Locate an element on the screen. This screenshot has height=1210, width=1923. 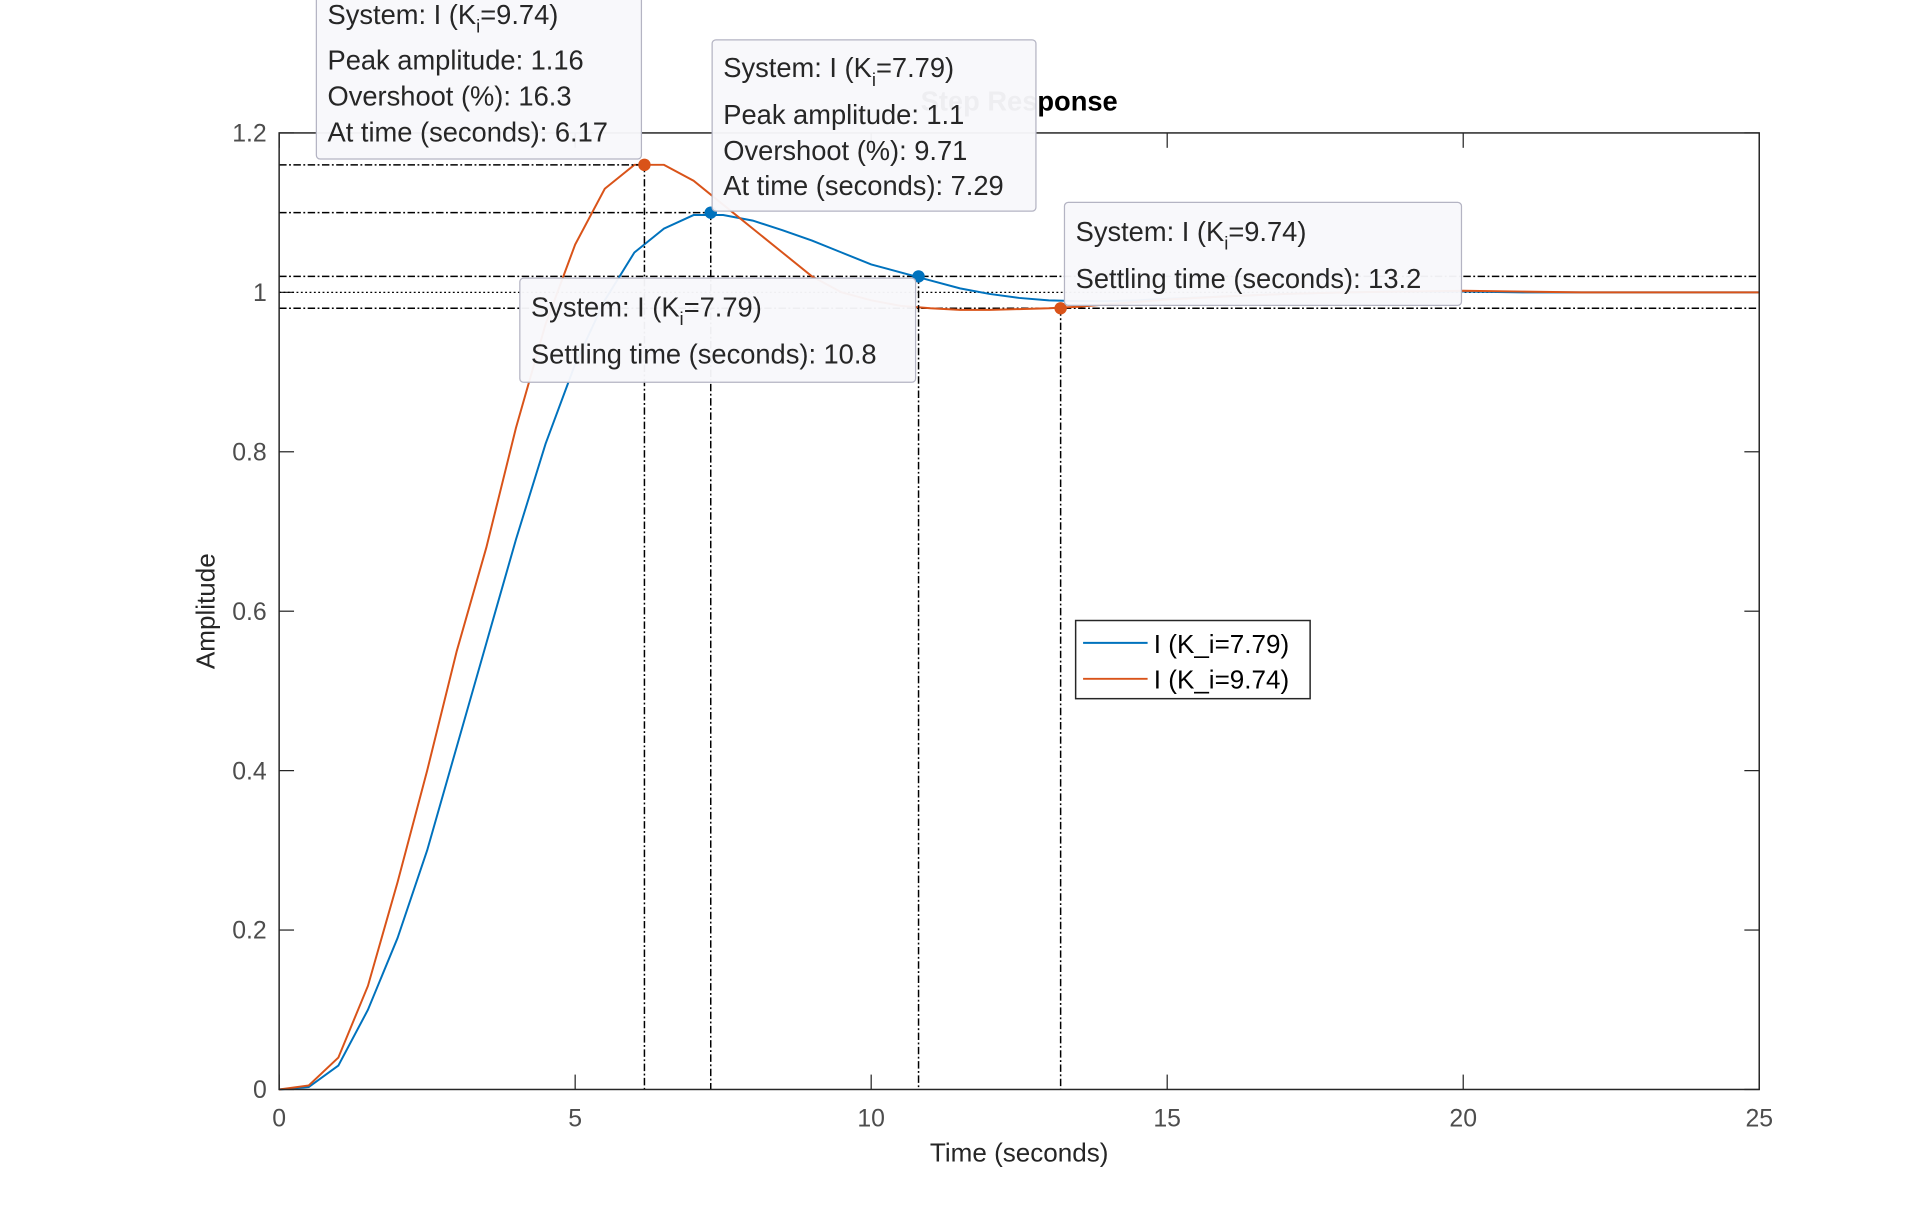
x-tick-label: 25 is located at coordinates (1759, 1119).